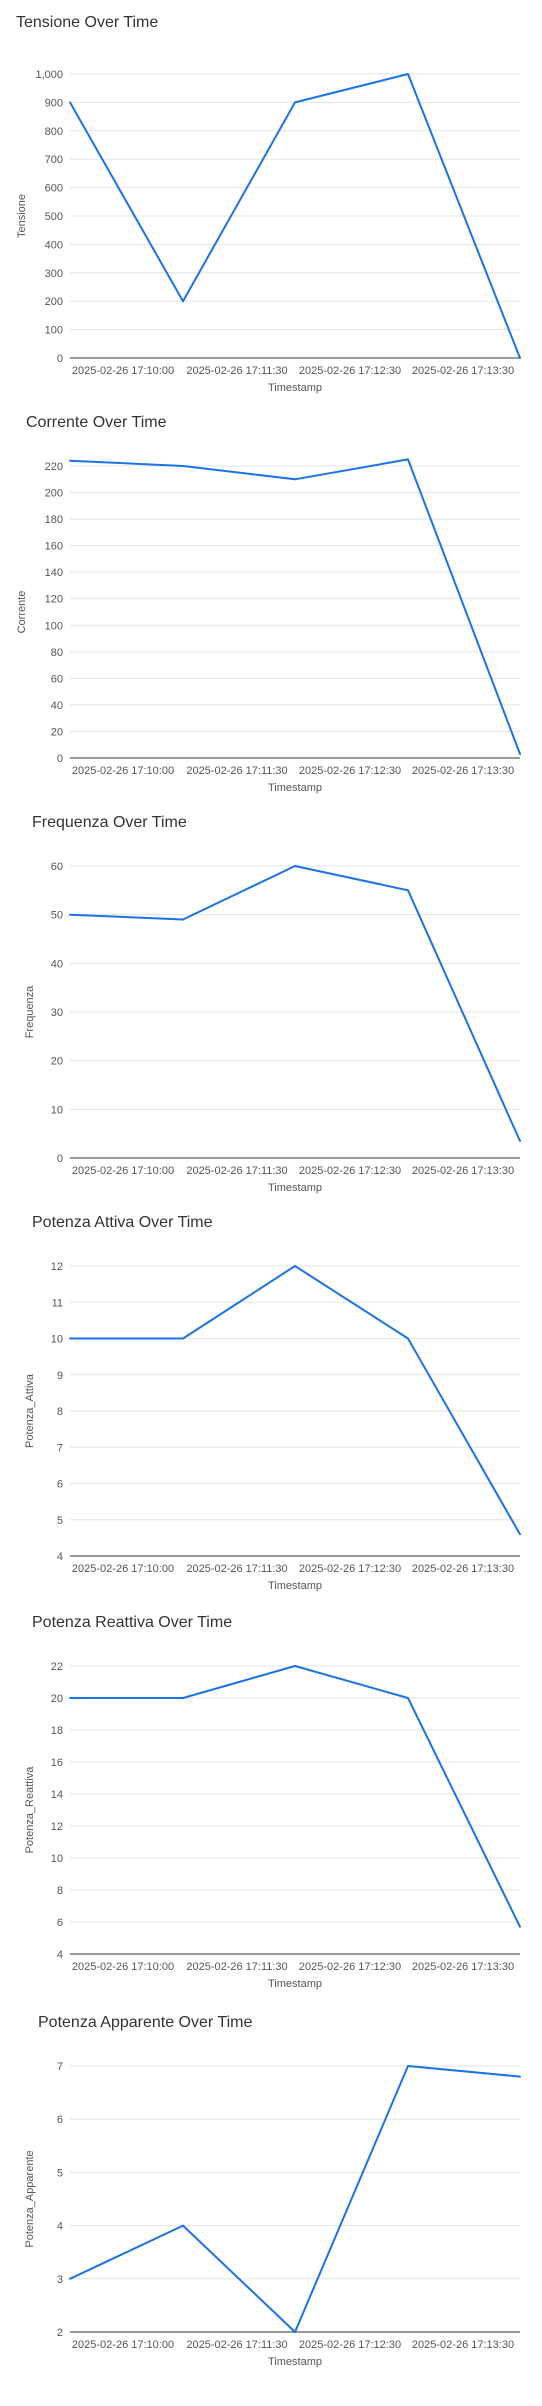 The width and height of the screenshot is (542, 2406). I want to click on y-tick-label: 3, so click(60, 2280).